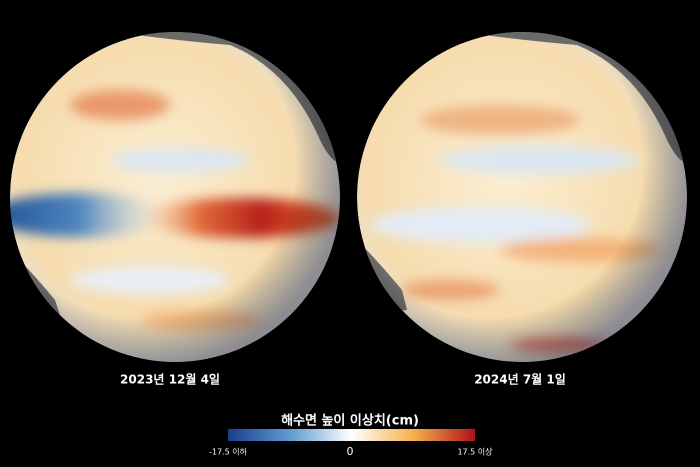 The width and height of the screenshot is (700, 467). Describe the element at coordinates (520, 379) in the screenshot. I see `date-label: 2024년 7월 1일` at that location.